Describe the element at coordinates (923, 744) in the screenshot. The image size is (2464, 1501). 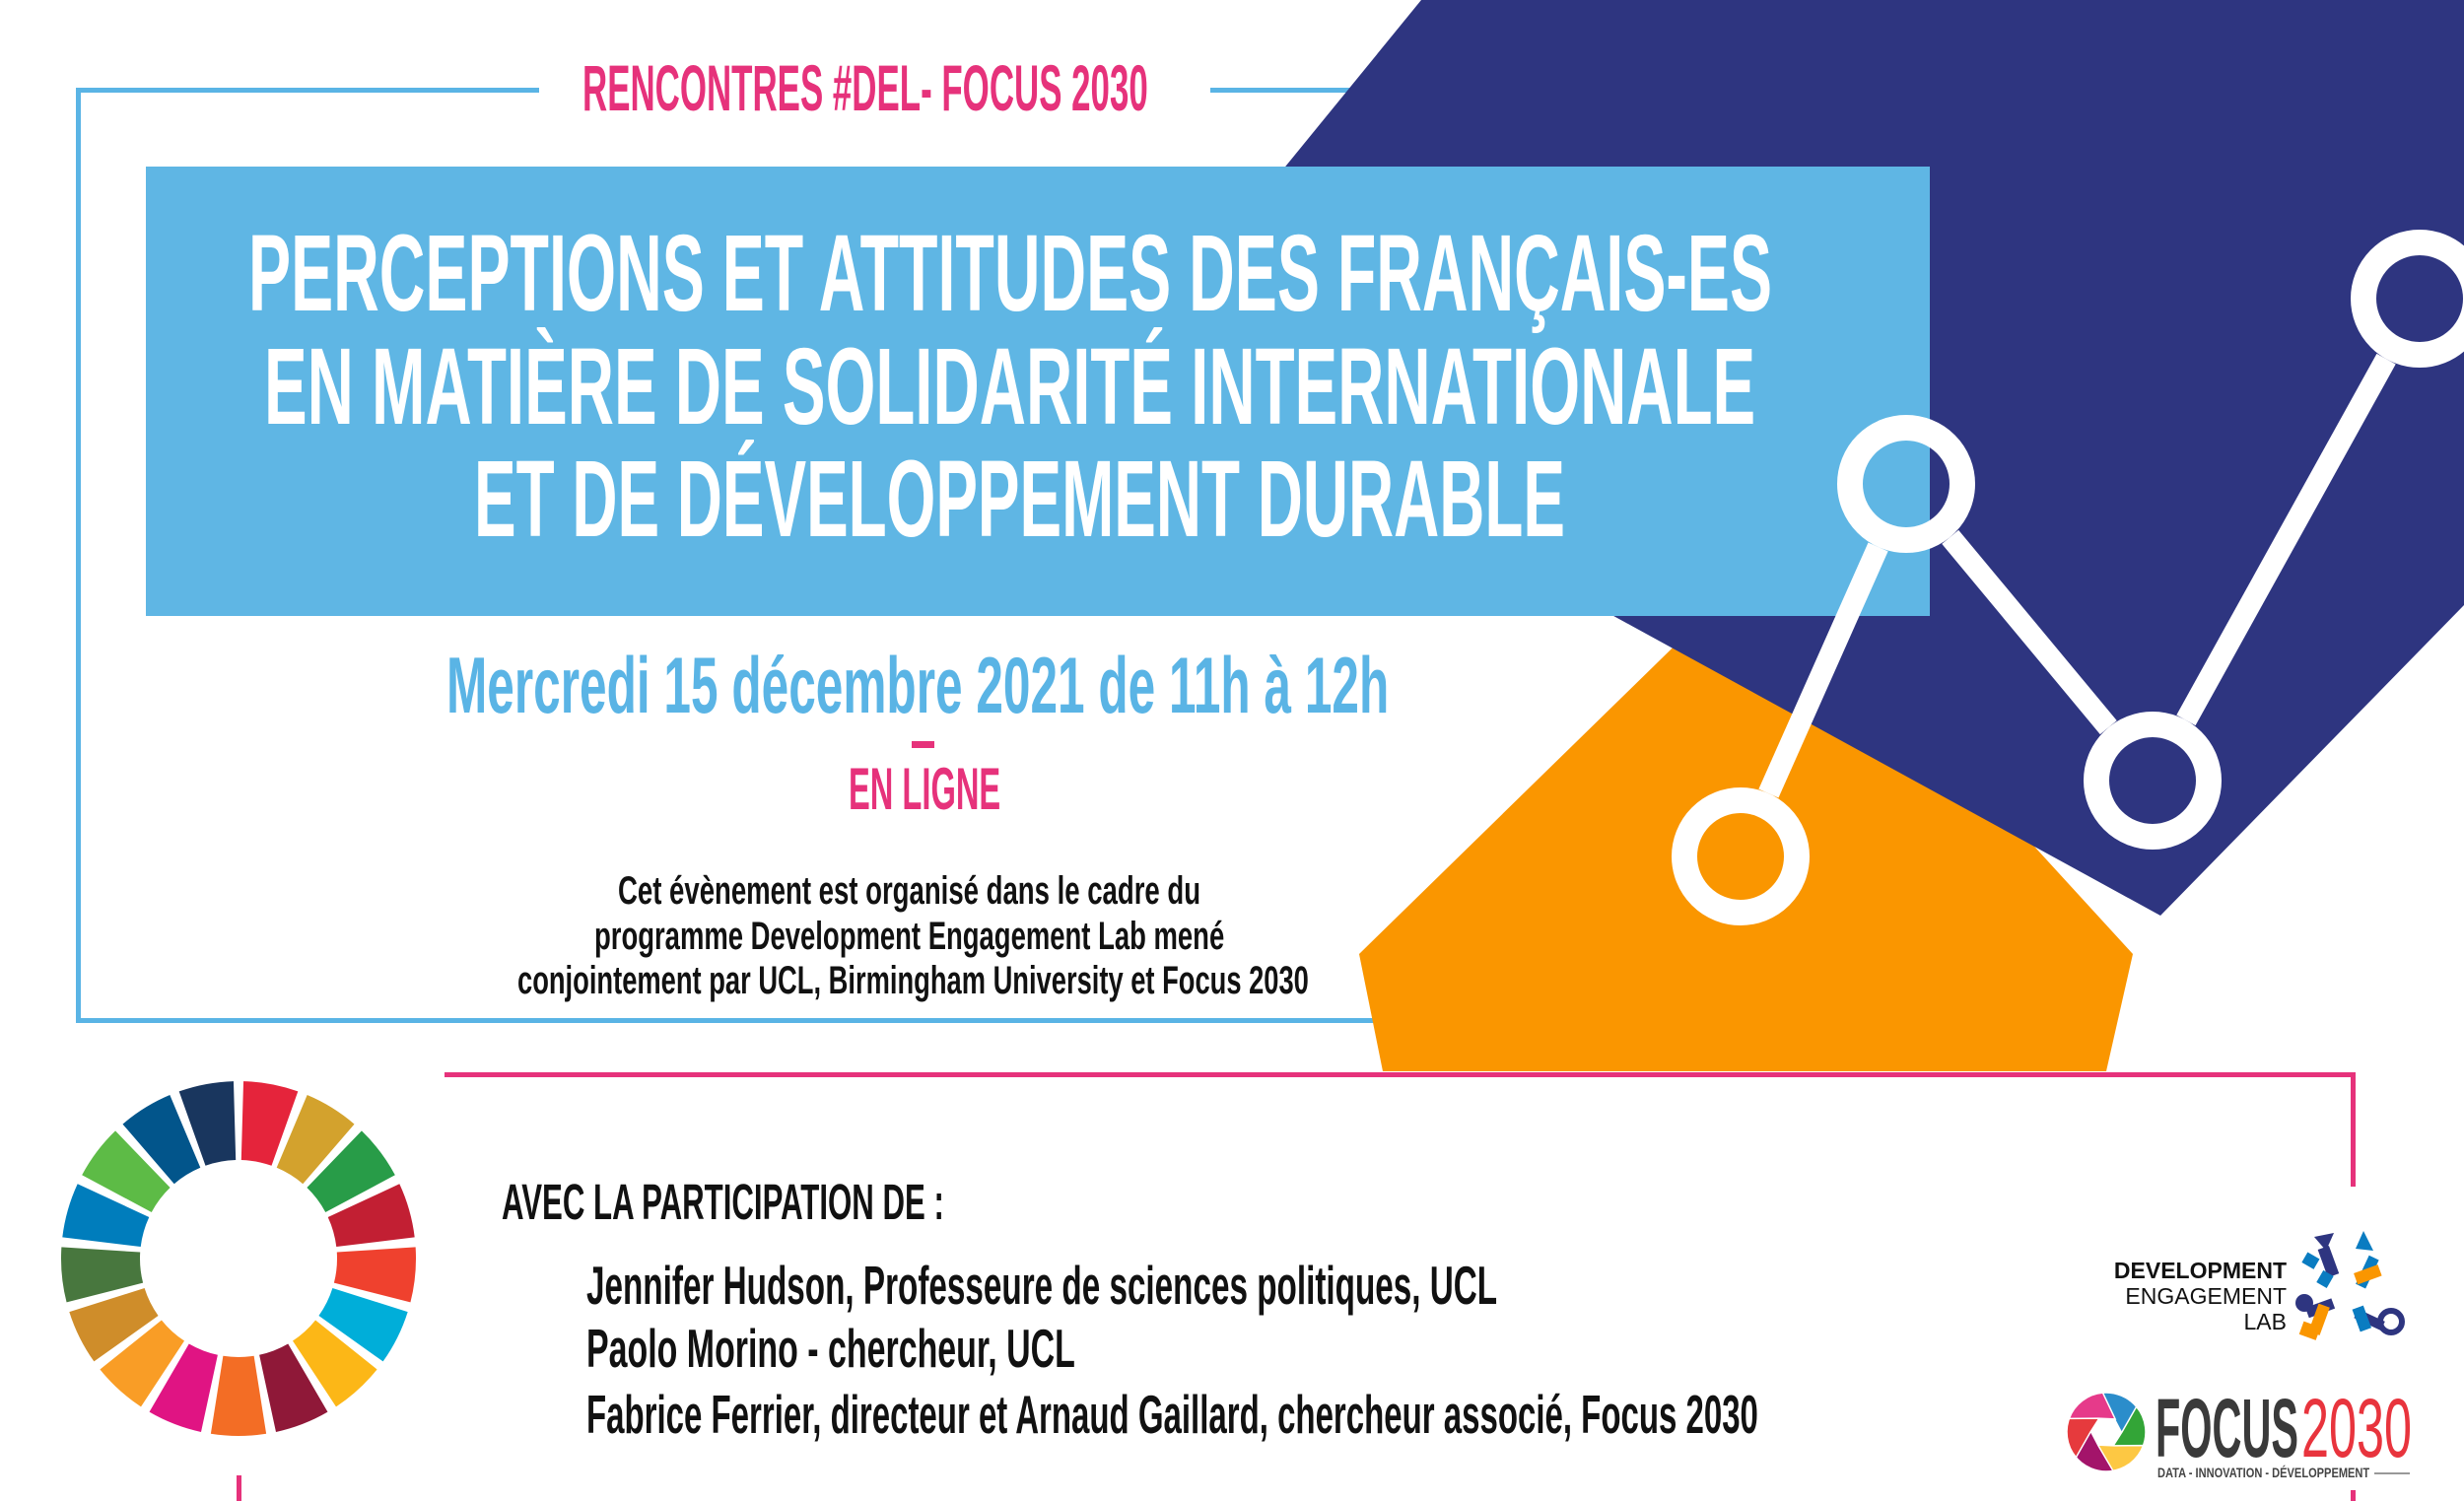
I see `separator-dash` at that location.